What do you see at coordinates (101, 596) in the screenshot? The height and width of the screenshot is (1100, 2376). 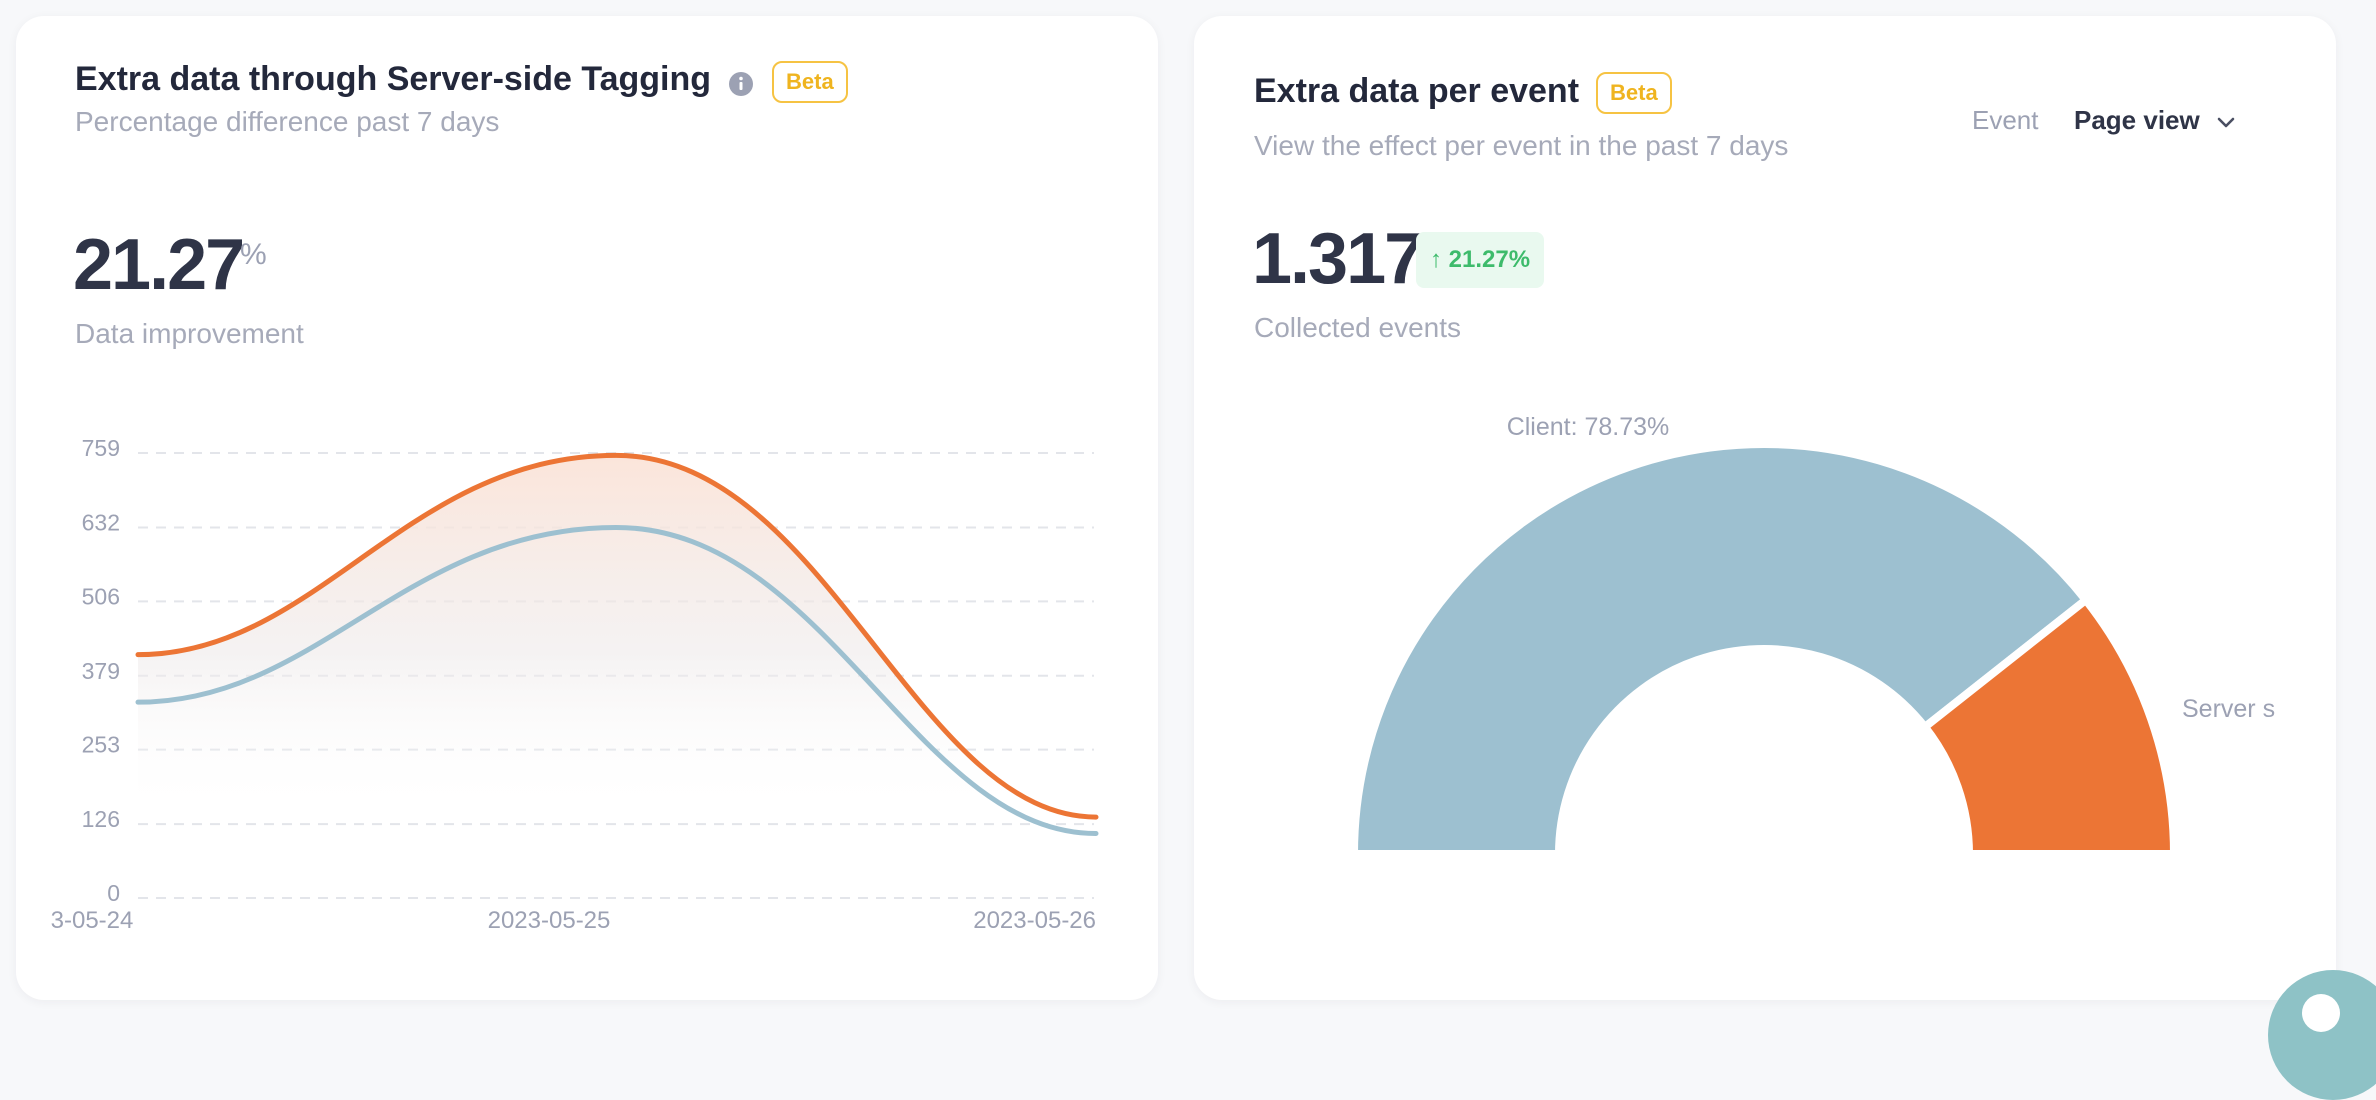 I see `y-tick-label: 506` at bounding box center [101, 596].